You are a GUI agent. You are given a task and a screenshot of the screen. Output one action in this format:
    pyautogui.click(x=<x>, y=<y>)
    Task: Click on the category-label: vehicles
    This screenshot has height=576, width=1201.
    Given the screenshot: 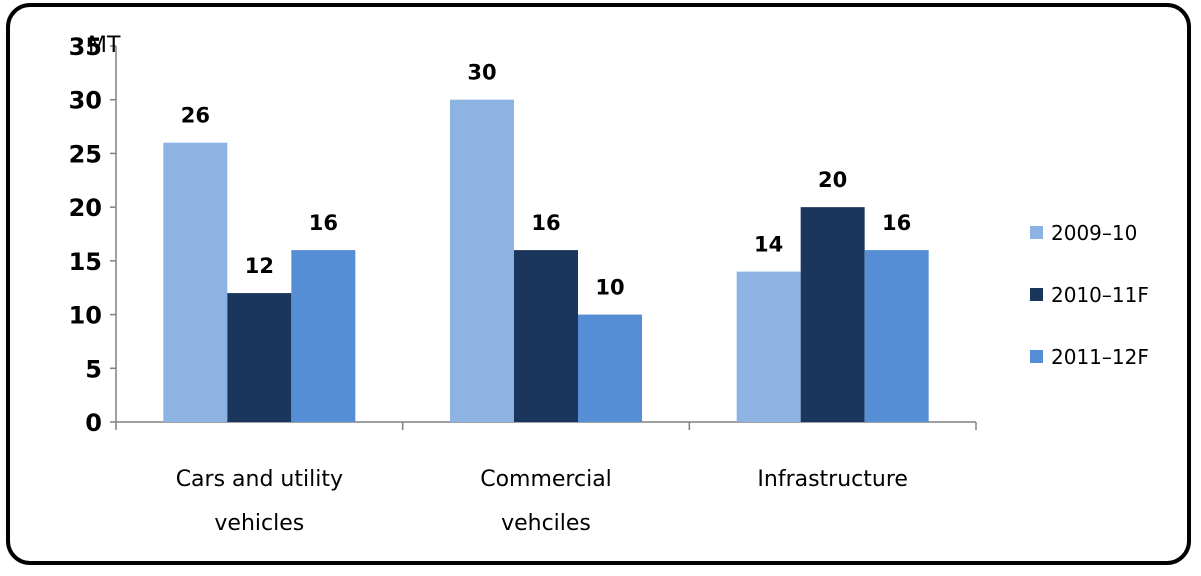 What is the action you would take?
    pyautogui.click(x=259, y=523)
    